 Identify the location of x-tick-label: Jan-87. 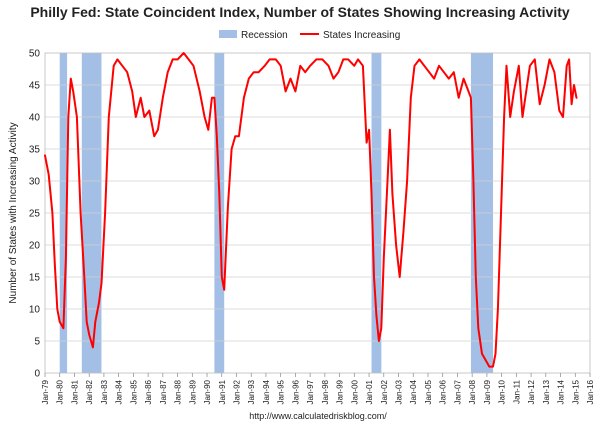
(163, 391).